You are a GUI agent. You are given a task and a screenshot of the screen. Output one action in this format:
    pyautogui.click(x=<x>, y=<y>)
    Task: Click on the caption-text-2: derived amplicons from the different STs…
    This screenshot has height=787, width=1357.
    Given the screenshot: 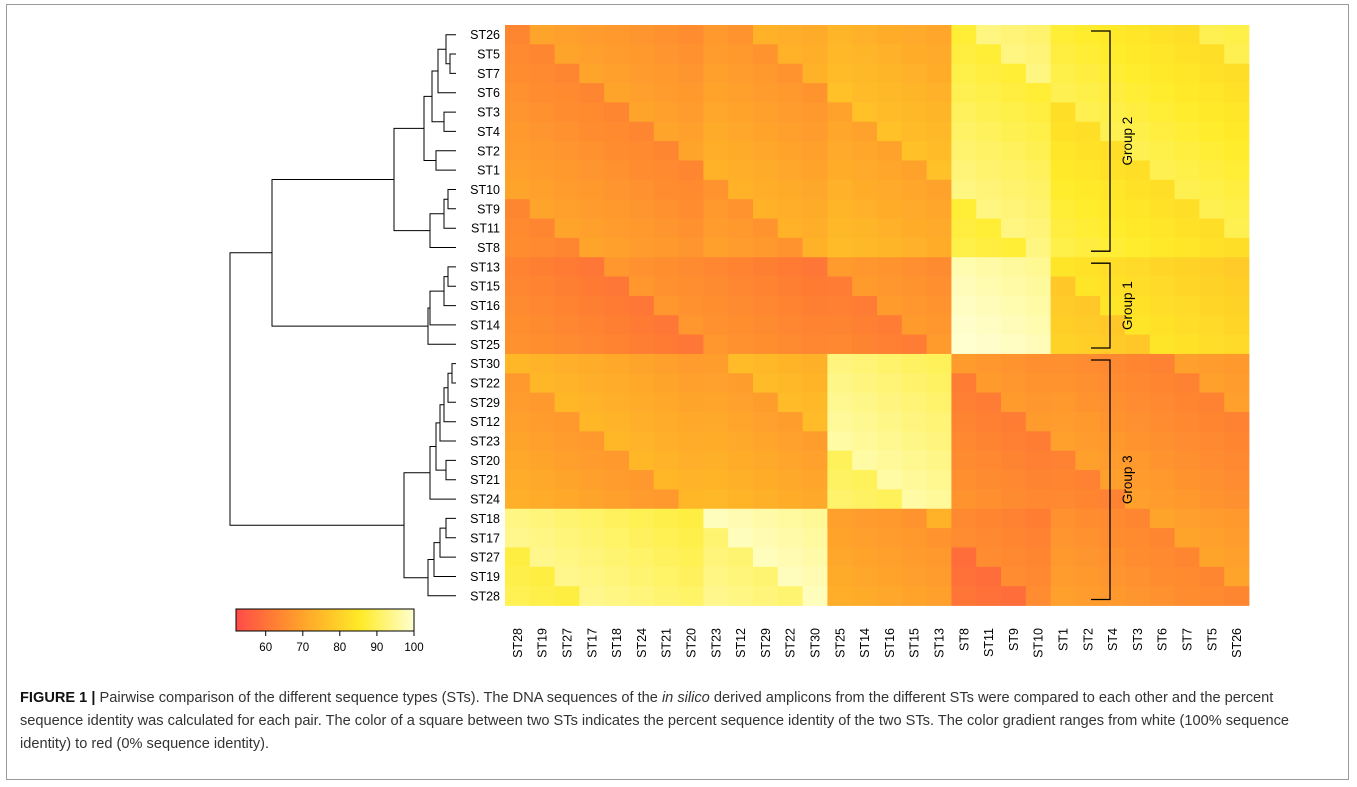 What is the action you would take?
    pyautogui.click(x=655, y=721)
    